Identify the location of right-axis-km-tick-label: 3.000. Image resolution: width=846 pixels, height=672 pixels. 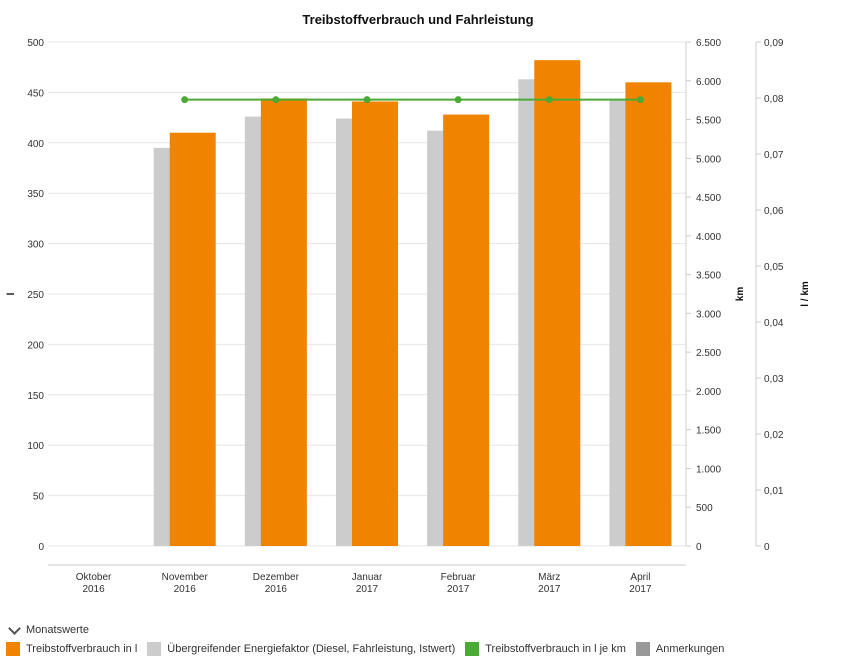
(708, 314).